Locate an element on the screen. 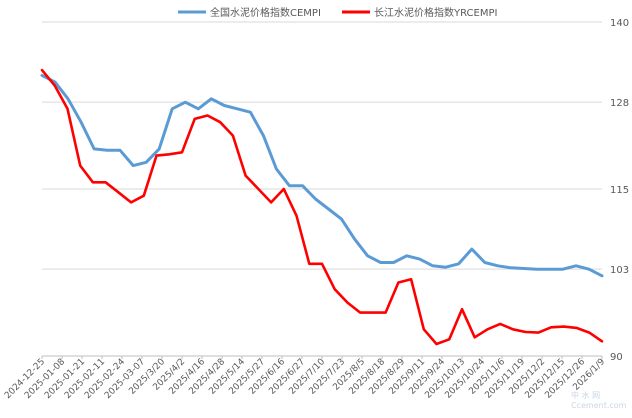 The width and height of the screenshot is (632, 418). legend-label: 全国水泥价格指数CEMPI is located at coordinates (265, 12).